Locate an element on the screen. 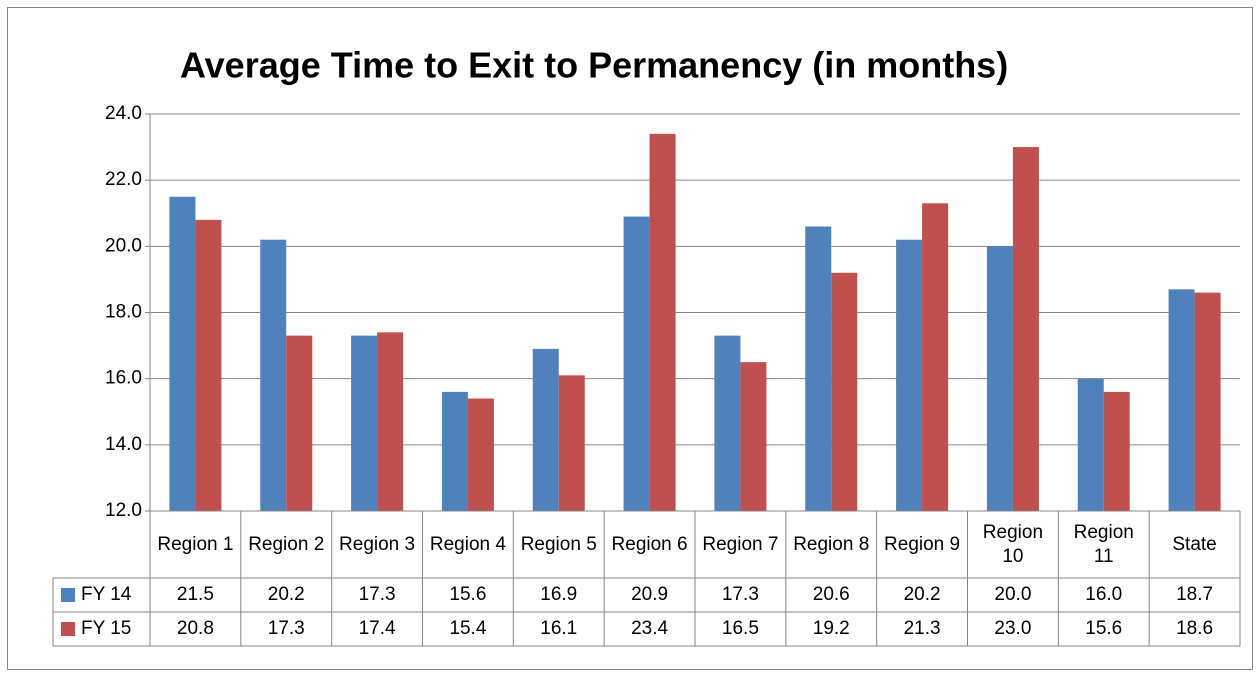 This screenshot has height=677, width=1260. table-value: 23.4 is located at coordinates (649, 628).